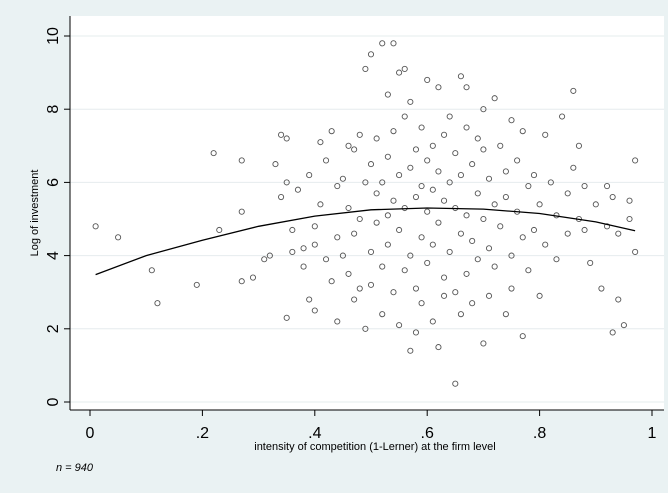 The image size is (668, 493). Describe the element at coordinates (53, 328) in the screenshot. I see `y-tick-label-1: 2` at that location.